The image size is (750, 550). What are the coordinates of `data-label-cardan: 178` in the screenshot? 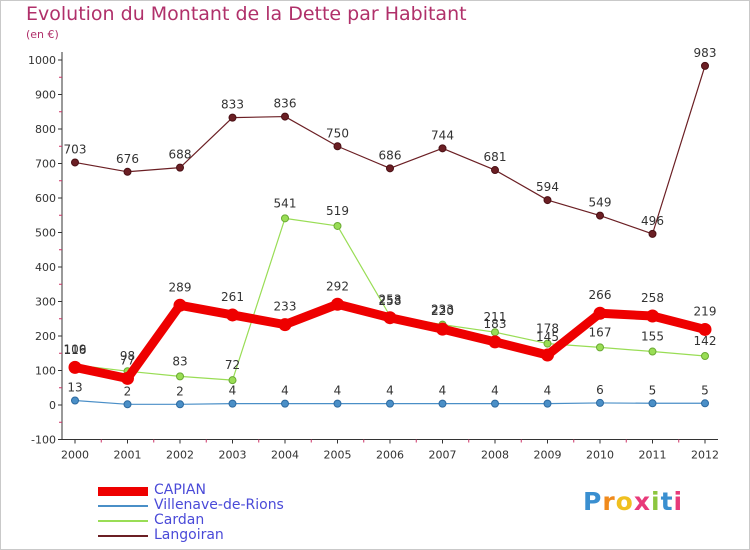 It's located at (547, 329).